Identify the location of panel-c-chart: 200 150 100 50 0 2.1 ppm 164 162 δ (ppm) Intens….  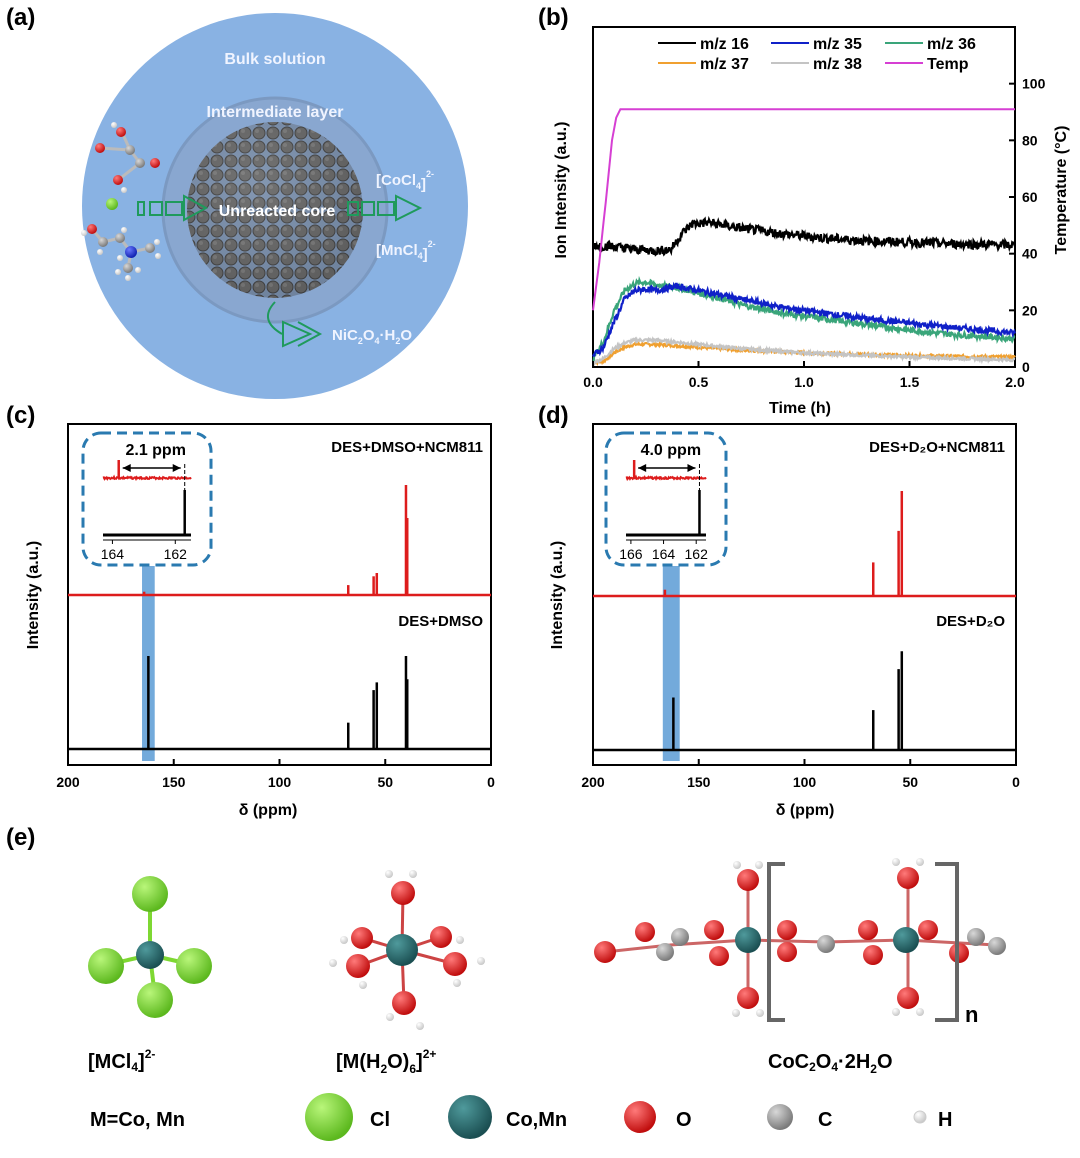
(260, 621).